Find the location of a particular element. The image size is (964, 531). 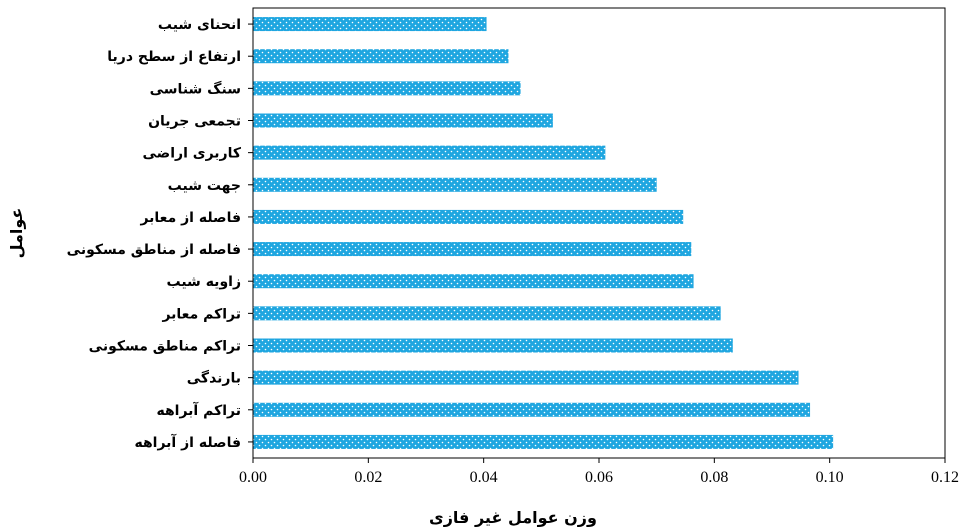

x-tick-label: 0.10 is located at coordinates (830, 477).